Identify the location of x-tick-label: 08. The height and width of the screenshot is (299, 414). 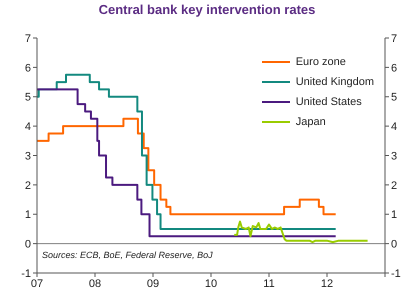
(95, 284).